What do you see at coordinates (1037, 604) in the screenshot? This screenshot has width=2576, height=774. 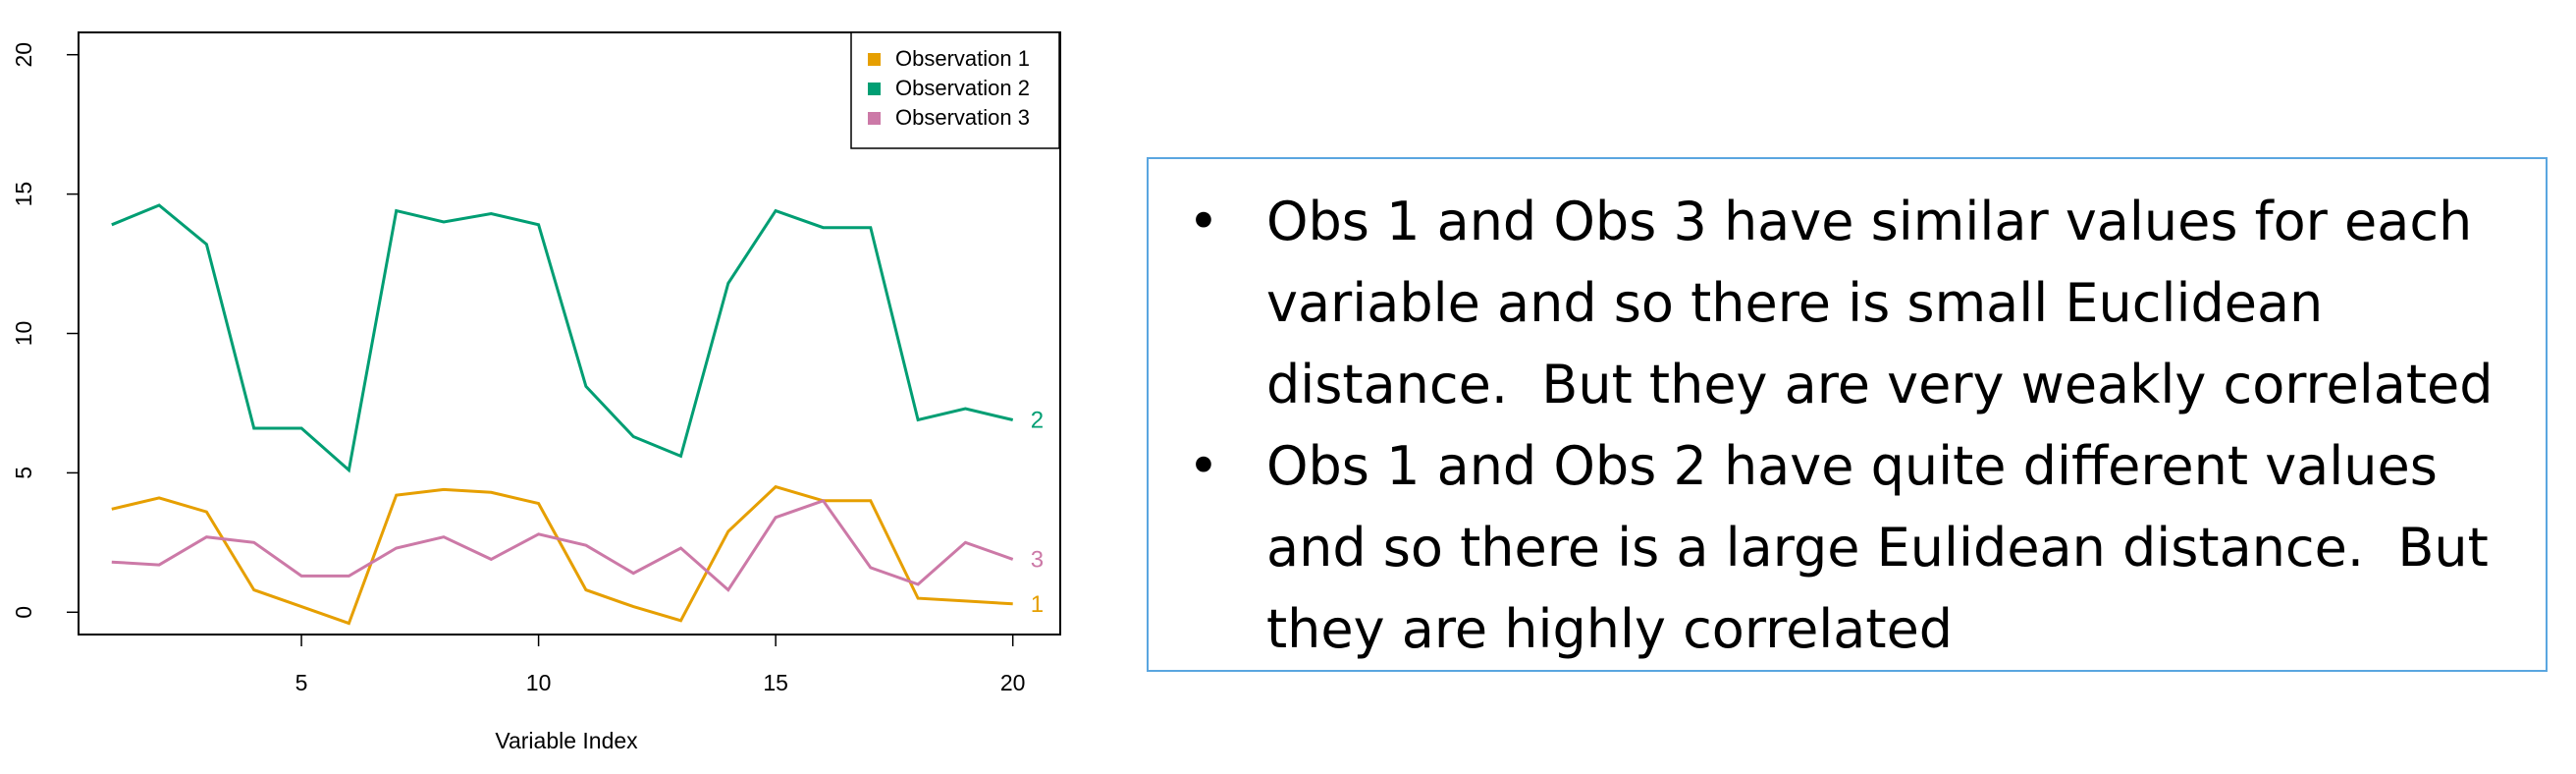 I see `series-end-label: 1` at bounding box center [1037, 604].